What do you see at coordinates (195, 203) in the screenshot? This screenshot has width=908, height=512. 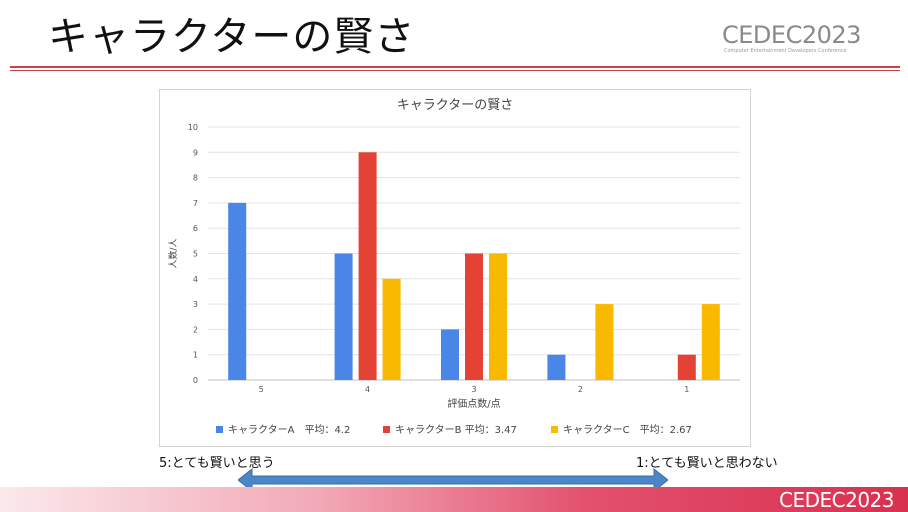 I see `y-tick-label: 7` at bounding box center [195, 203].